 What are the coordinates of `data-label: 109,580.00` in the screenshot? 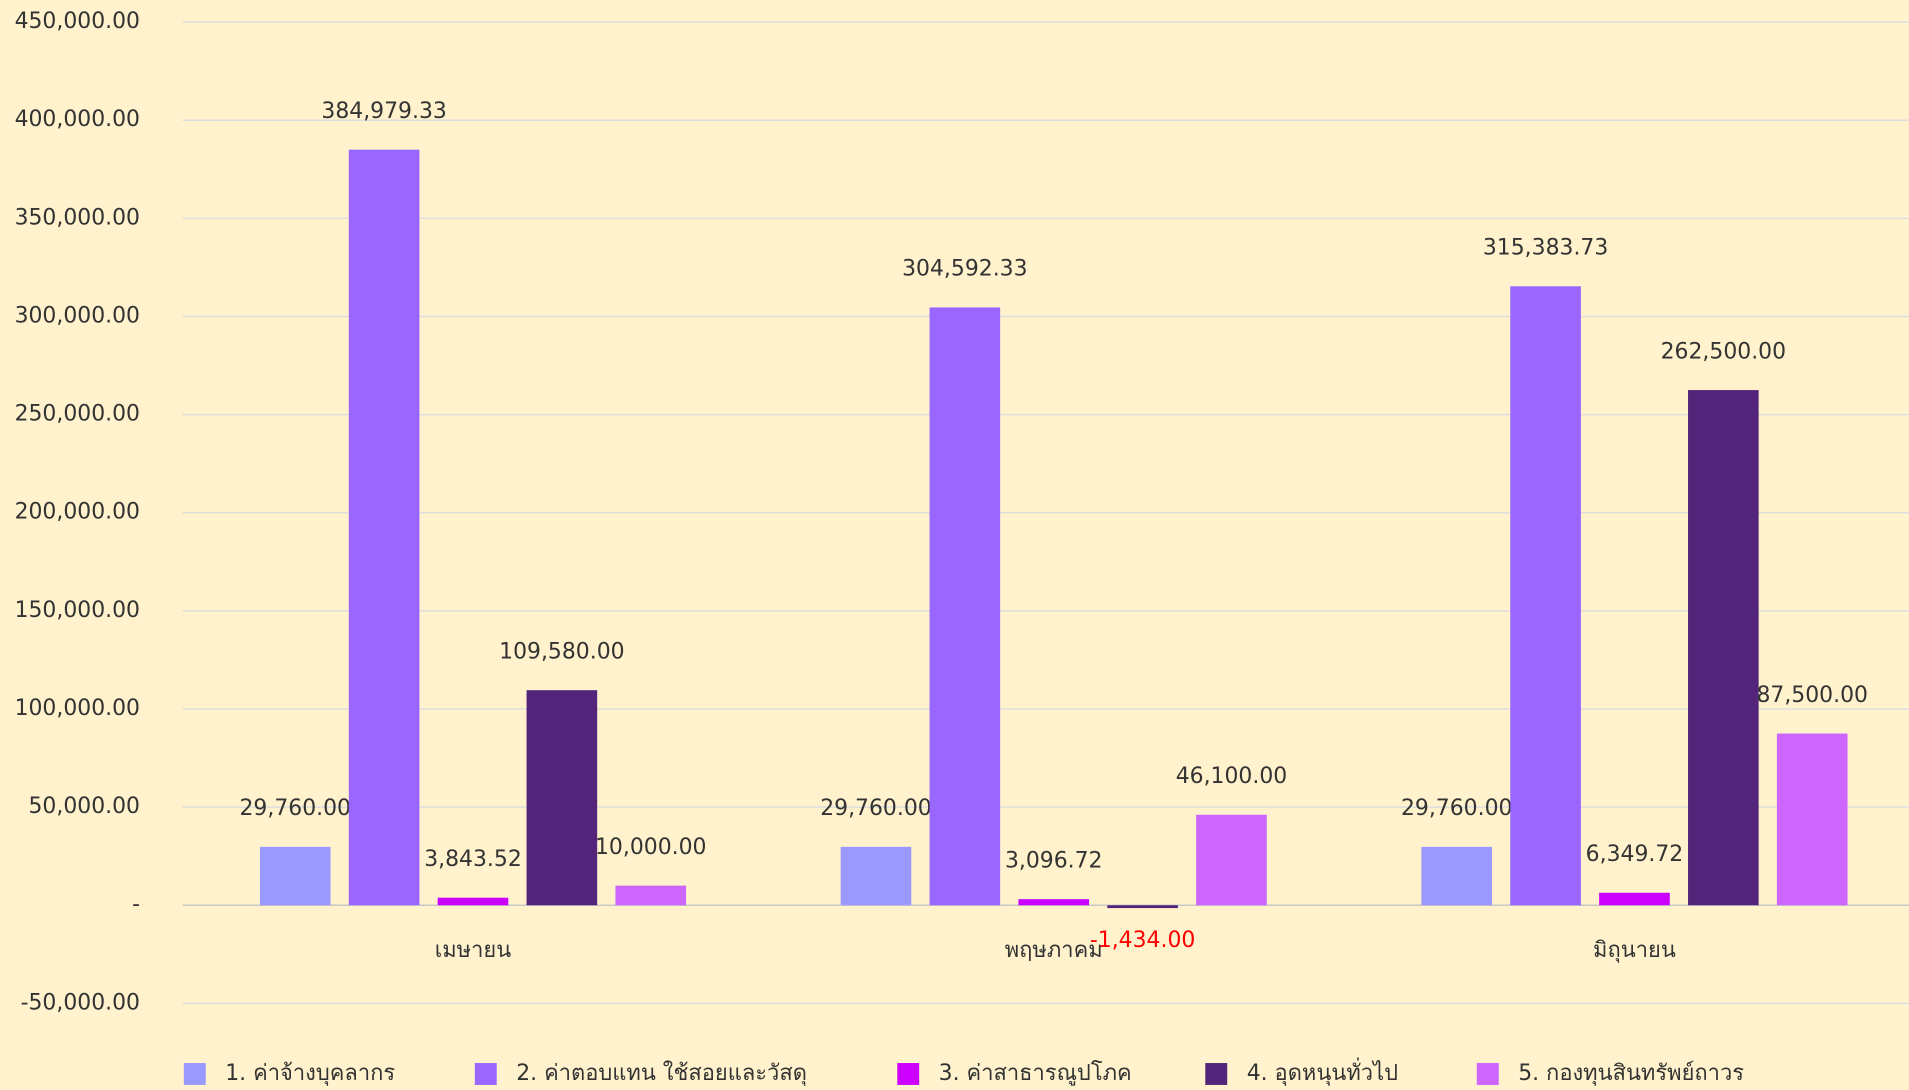 It's located at (561, 651).